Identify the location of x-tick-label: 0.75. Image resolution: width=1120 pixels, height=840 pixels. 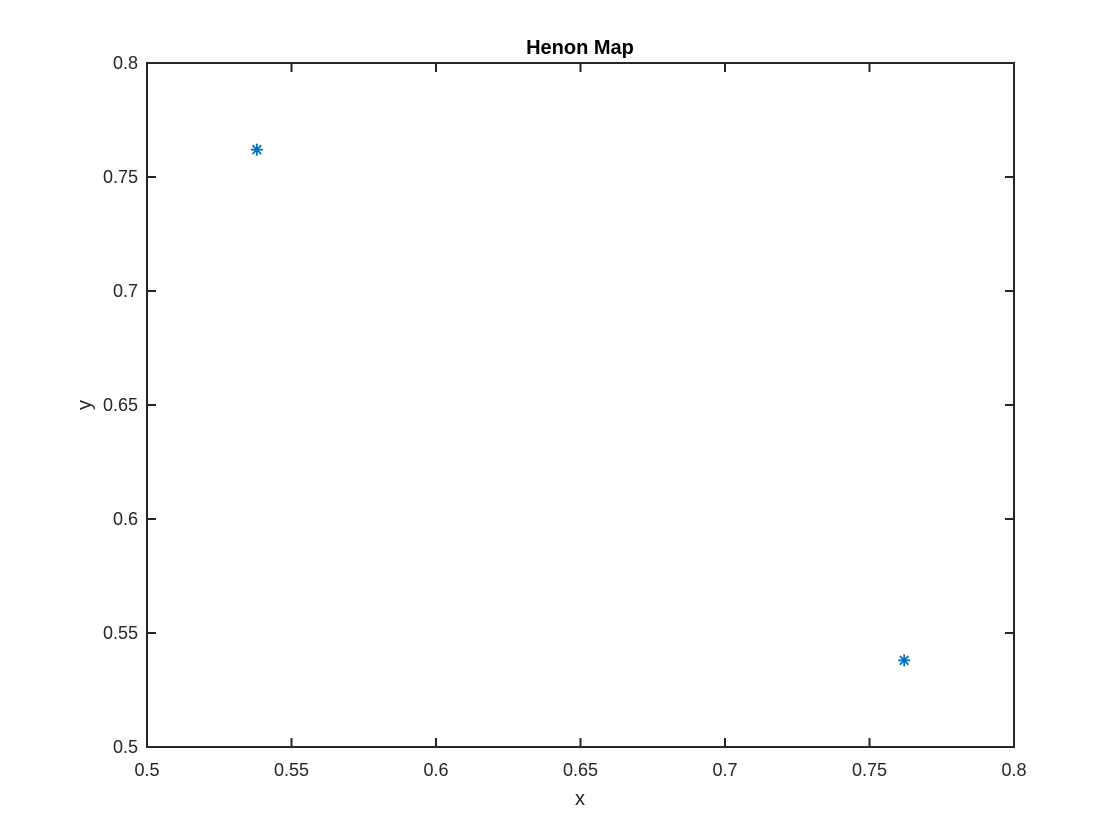
(869, 770).